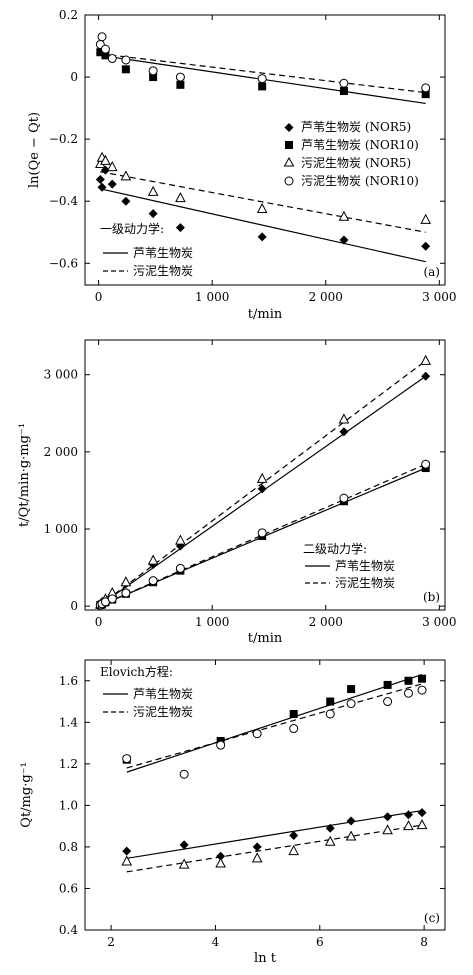 The height and width of the screenshot is (975, 473). Describe the element at coordinates (439, 622) in the screenshot. I see `x-tick-label: 3 000` at that location.